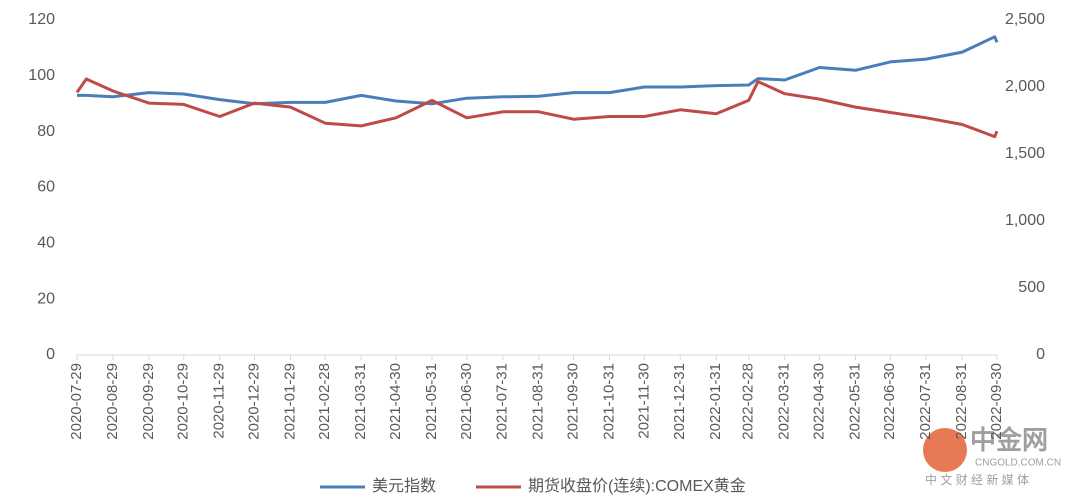 This screenshot has height=504, width=1080. What do you see at coordinates (643, 401) in the screenshot?
I see `x-tick-label: 2021-11-30` at bounding box center [643, 401].